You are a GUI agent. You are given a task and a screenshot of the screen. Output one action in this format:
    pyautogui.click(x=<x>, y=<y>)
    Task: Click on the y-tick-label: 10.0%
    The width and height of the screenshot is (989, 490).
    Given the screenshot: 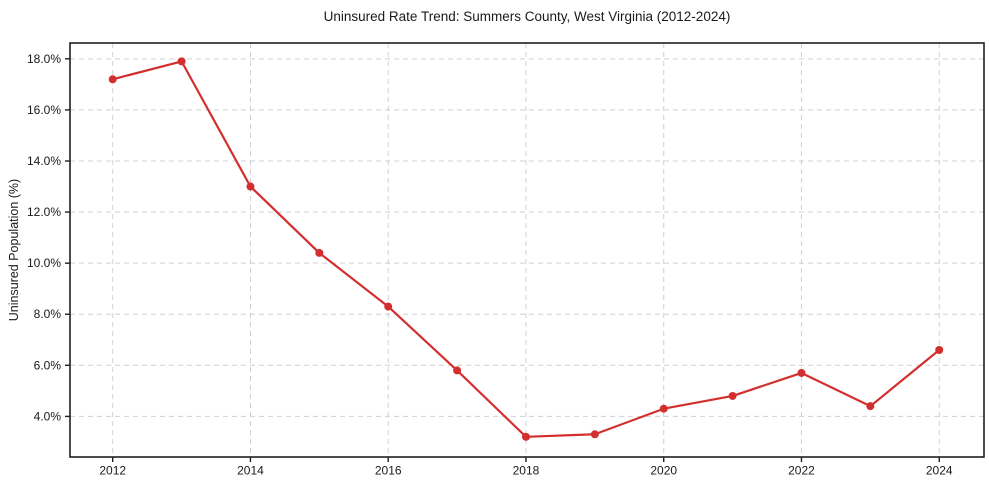 What is the action you would take?
    pyautogui.click(x=44, y=263)
    